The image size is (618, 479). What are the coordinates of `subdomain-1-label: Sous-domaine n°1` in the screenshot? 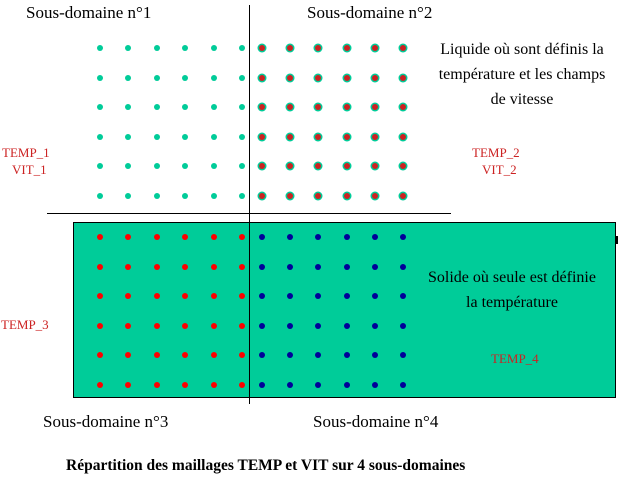 It's located at (89, 12).